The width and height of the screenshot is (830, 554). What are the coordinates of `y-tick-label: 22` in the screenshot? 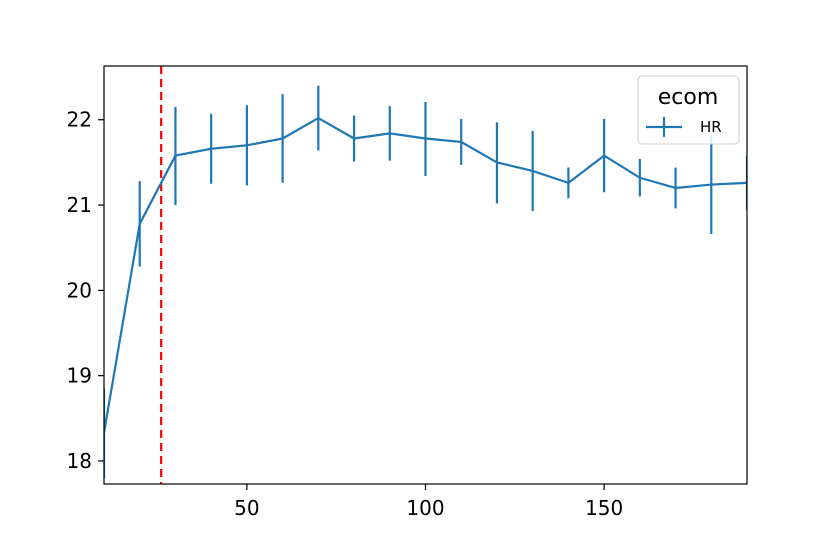 It's located at (79, 120).